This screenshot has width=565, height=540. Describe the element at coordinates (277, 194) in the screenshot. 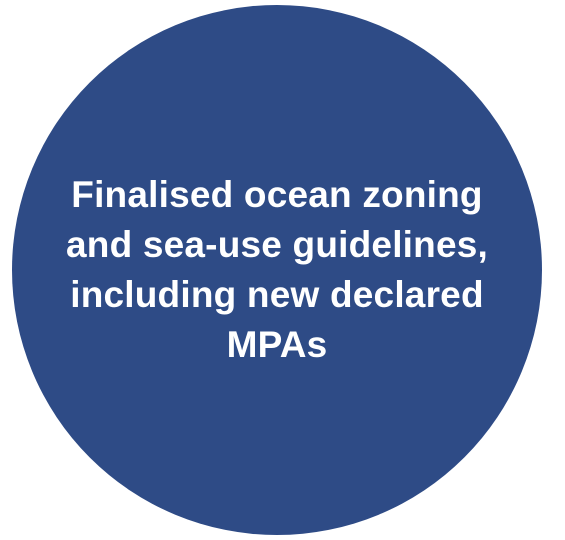

I see `milestone-line-1: Finalised ocean zoning` at that location.